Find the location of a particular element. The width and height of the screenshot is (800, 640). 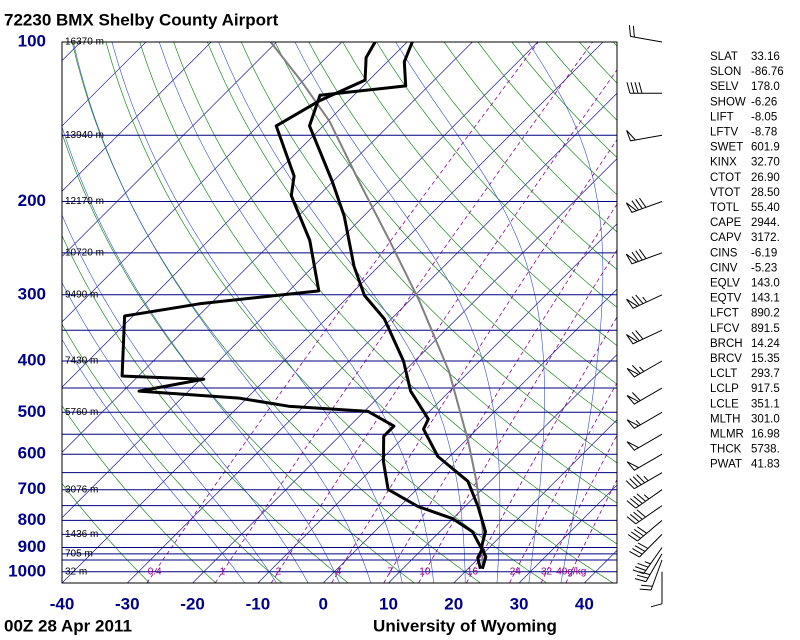

height-label: 10720 m is located at coordinates (84, 252).